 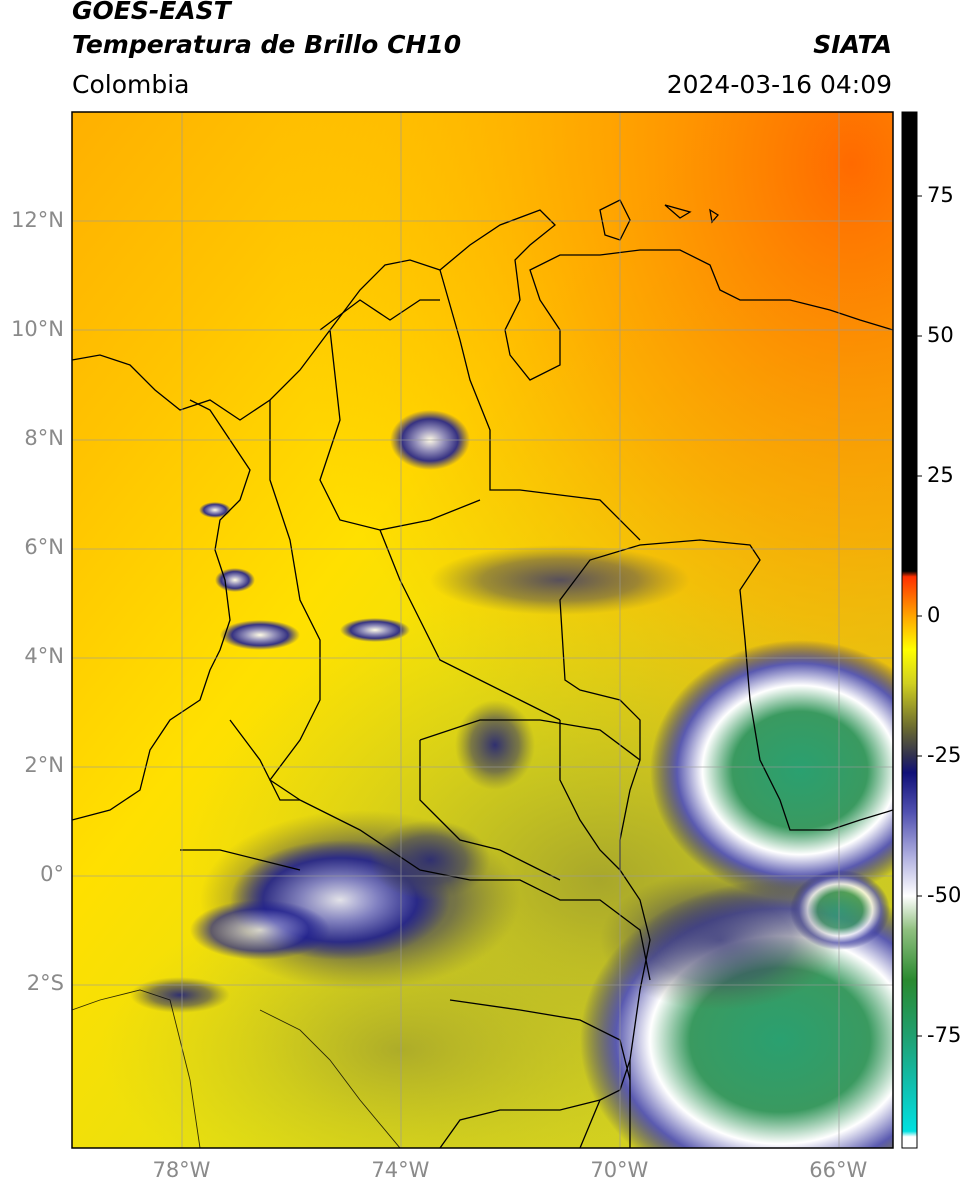 I want to click on lon-tick-label: 74°W, so click(x=400, y=1170).